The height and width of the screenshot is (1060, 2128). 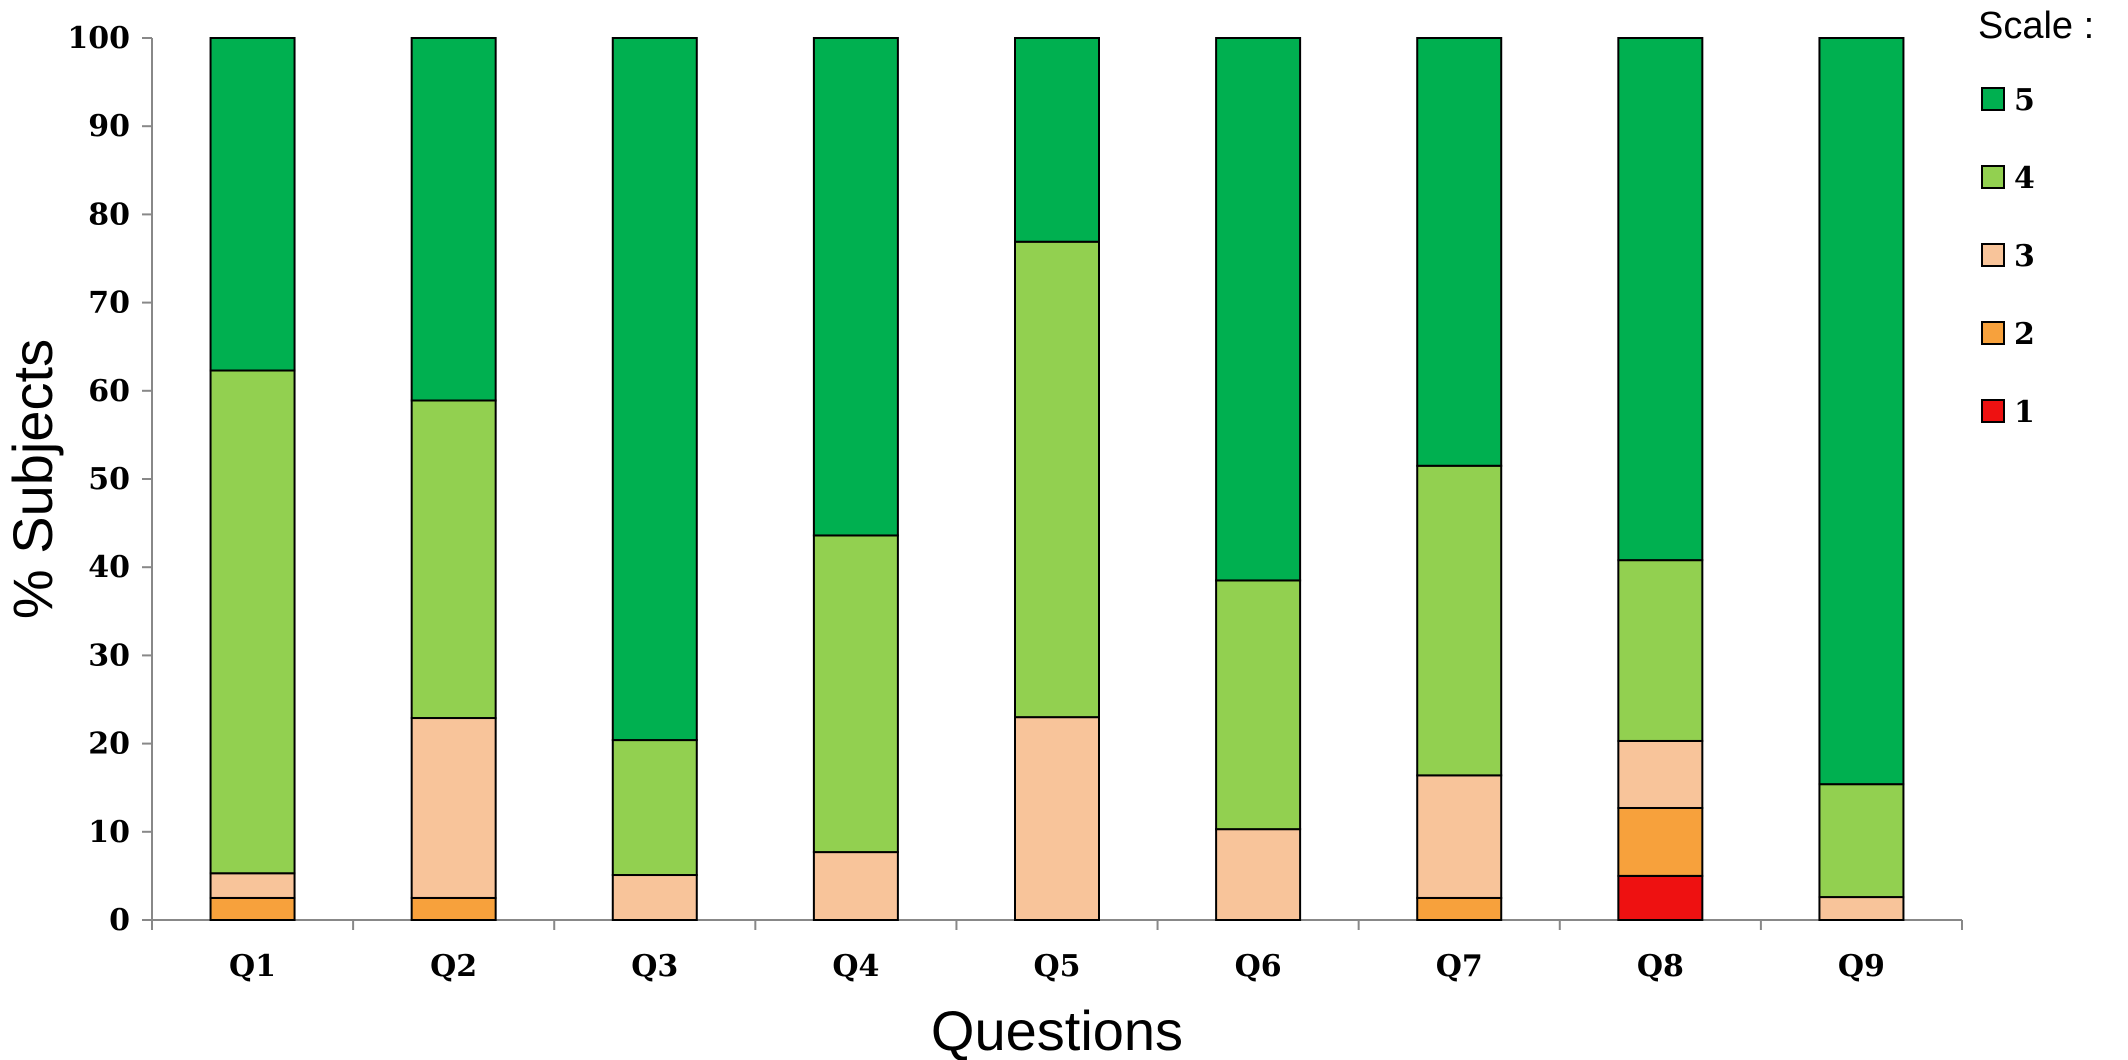 I want to click on legend-label-scale-3: 3, so click(x=2024, y=256).